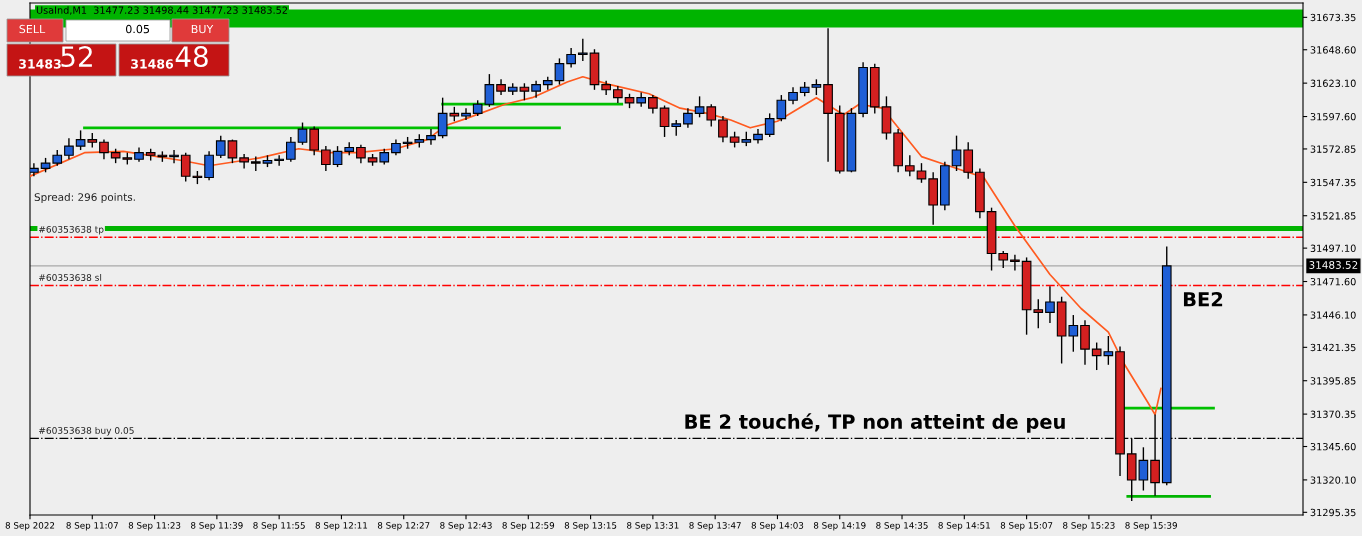 Image resolution: width=1362 pixels, height=536 pixels. I want to click on annotation: 0.05, so click(137, 29).